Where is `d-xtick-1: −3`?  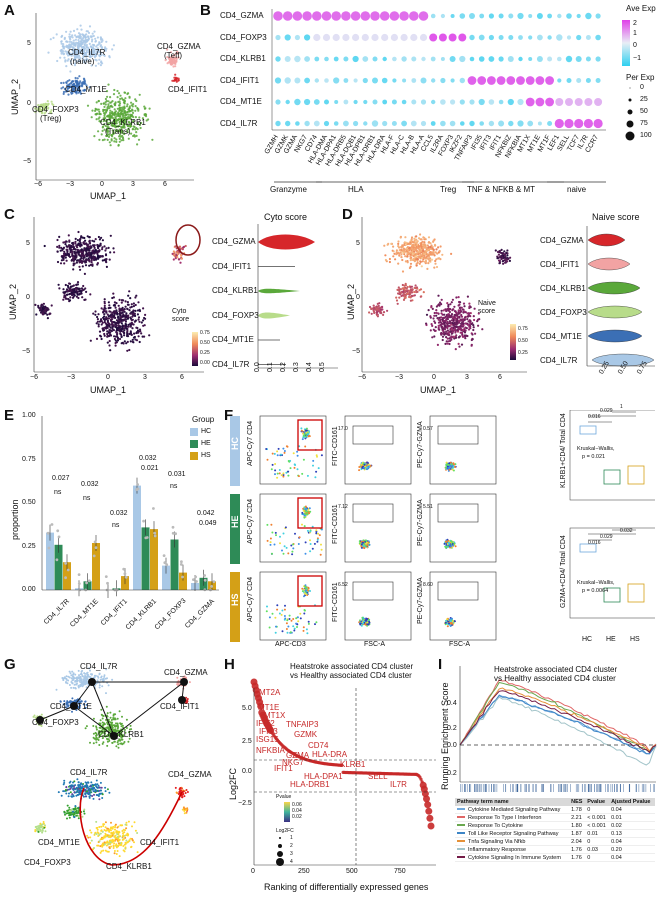 d-xtick-1: −3 is located at coordinates (399, 377).